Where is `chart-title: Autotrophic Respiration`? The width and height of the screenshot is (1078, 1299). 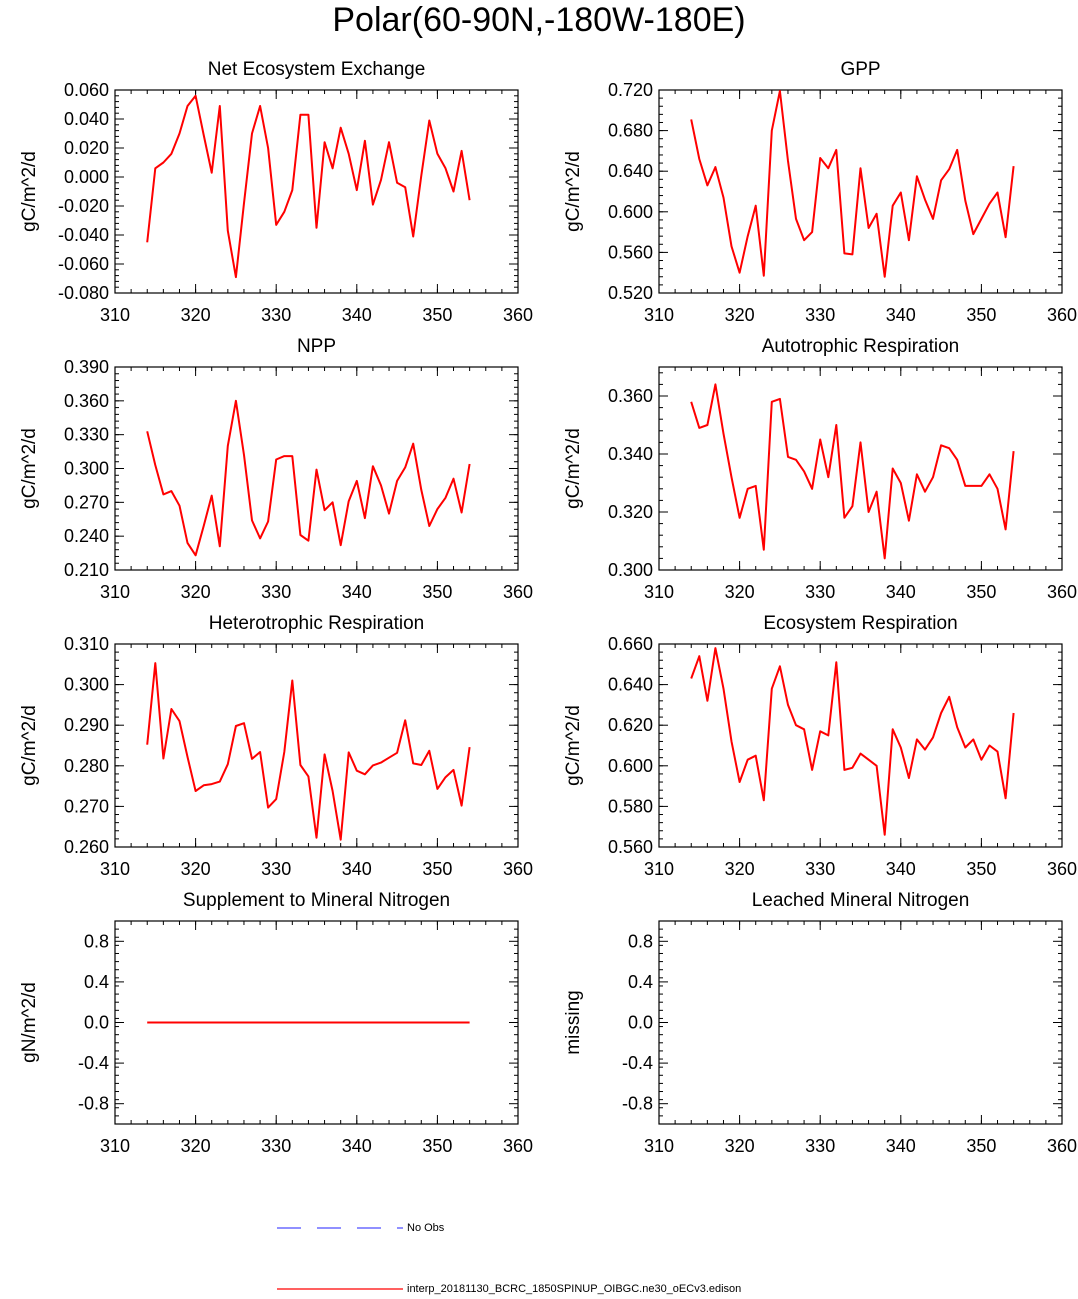
chart-title: Autotrophic Respiration is located at coordinates (861, 346).